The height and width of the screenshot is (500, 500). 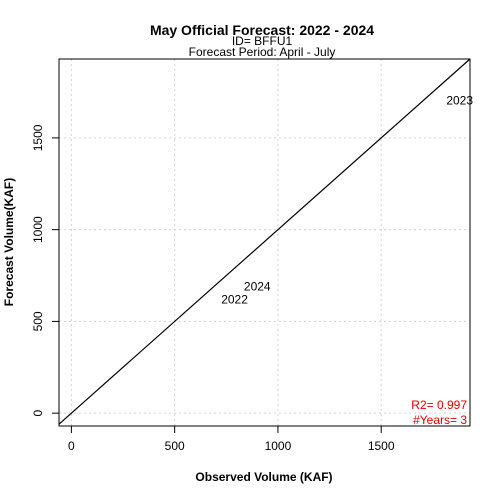 What do you see at coordinates (278, 446) in the screenshot?
I see `x-tick-label: 1000` at bounding box center [278, 446].